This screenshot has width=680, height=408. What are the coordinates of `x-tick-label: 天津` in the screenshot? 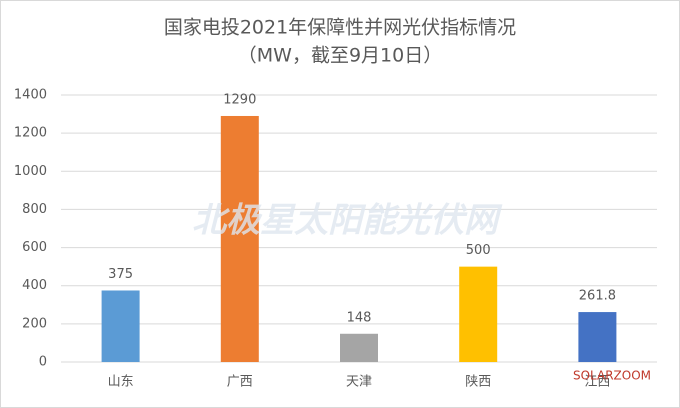 It's located at (359, 382).